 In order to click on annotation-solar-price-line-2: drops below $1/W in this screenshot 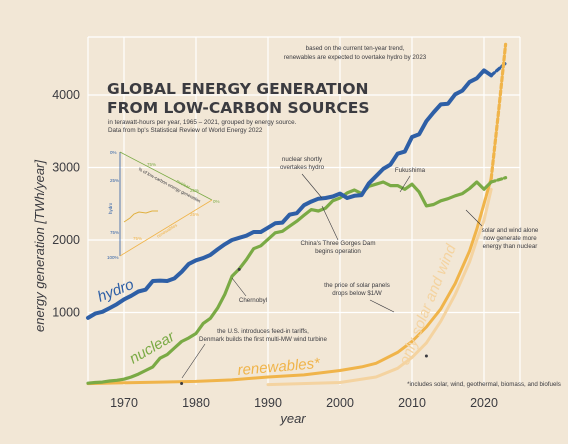, I will do `click(357, 293)`.